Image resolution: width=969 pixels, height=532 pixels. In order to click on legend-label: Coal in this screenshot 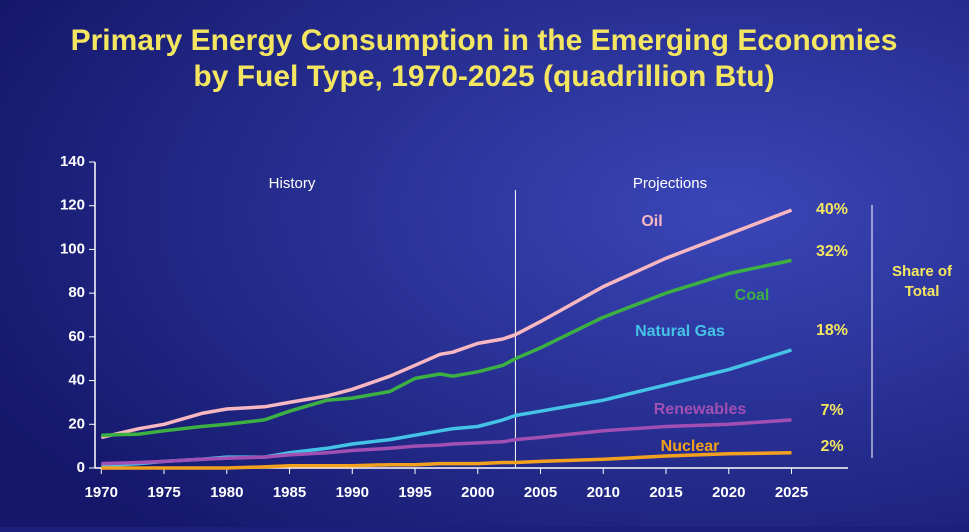, I will do `click(752, 295)`.